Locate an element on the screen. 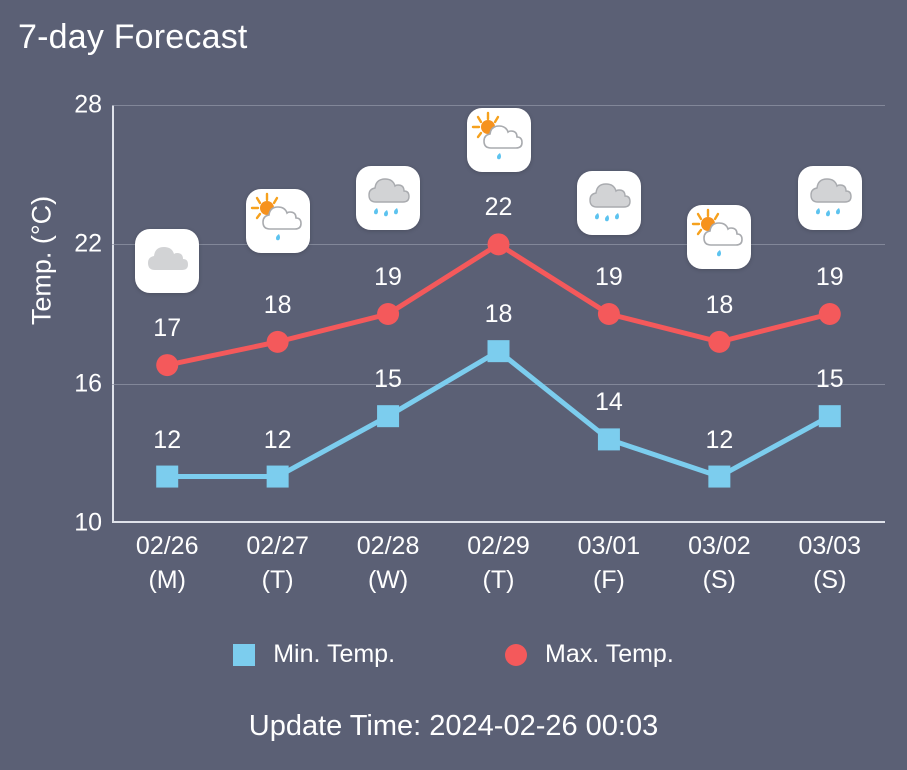  x-tick-label: 02/28 (W) is located at coordinates (388, 563).